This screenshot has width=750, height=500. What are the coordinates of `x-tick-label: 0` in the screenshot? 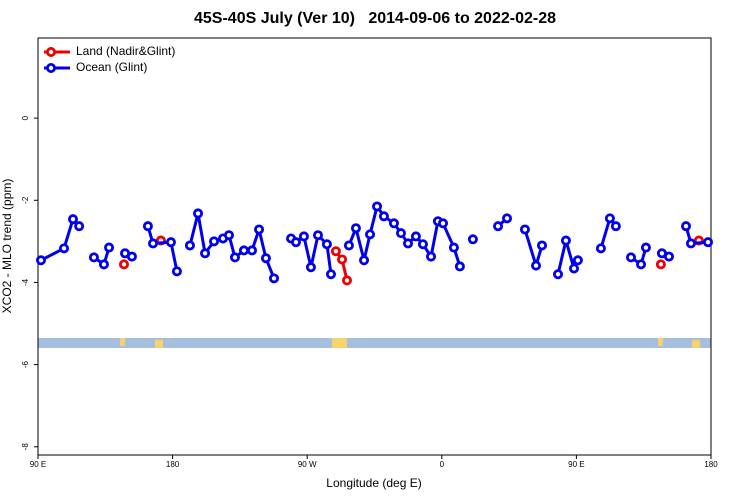 It's located at (442, 464).